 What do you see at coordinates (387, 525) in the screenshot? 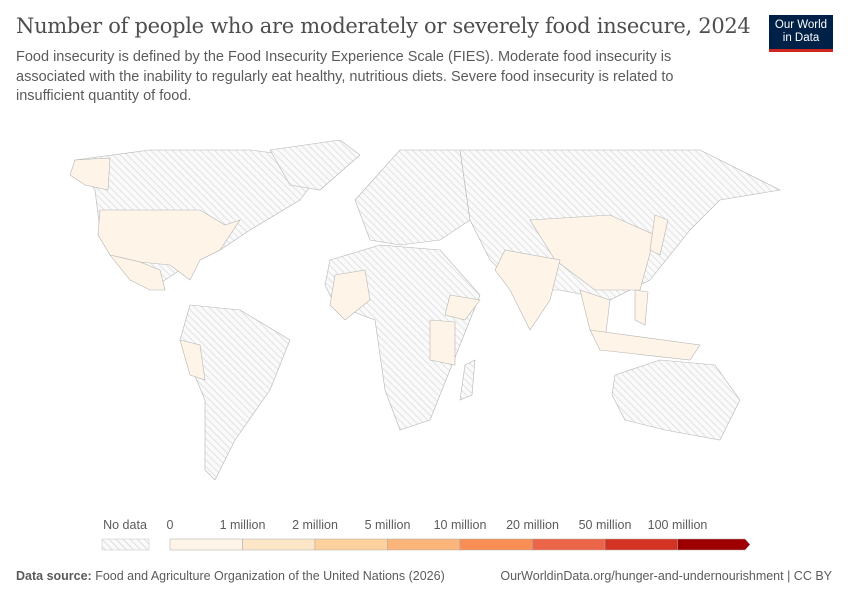
I see `legend-tick-label: 5 million` at bounding box center [387, 525].